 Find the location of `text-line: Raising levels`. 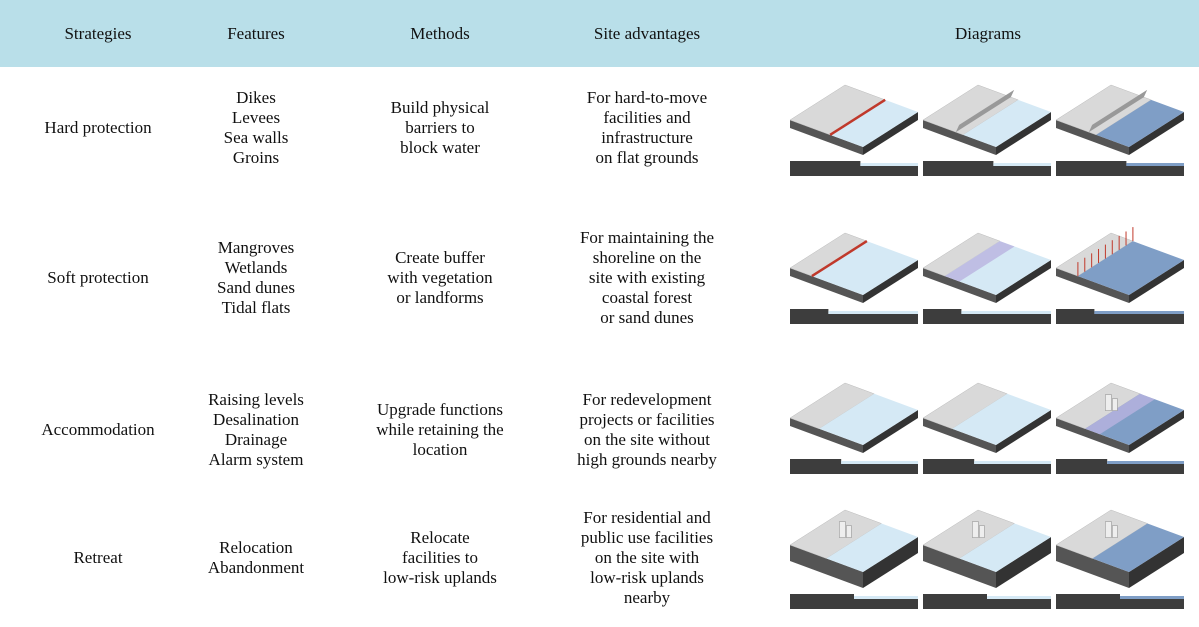

text-line: Raising levels is located at coordinates (256, 399).